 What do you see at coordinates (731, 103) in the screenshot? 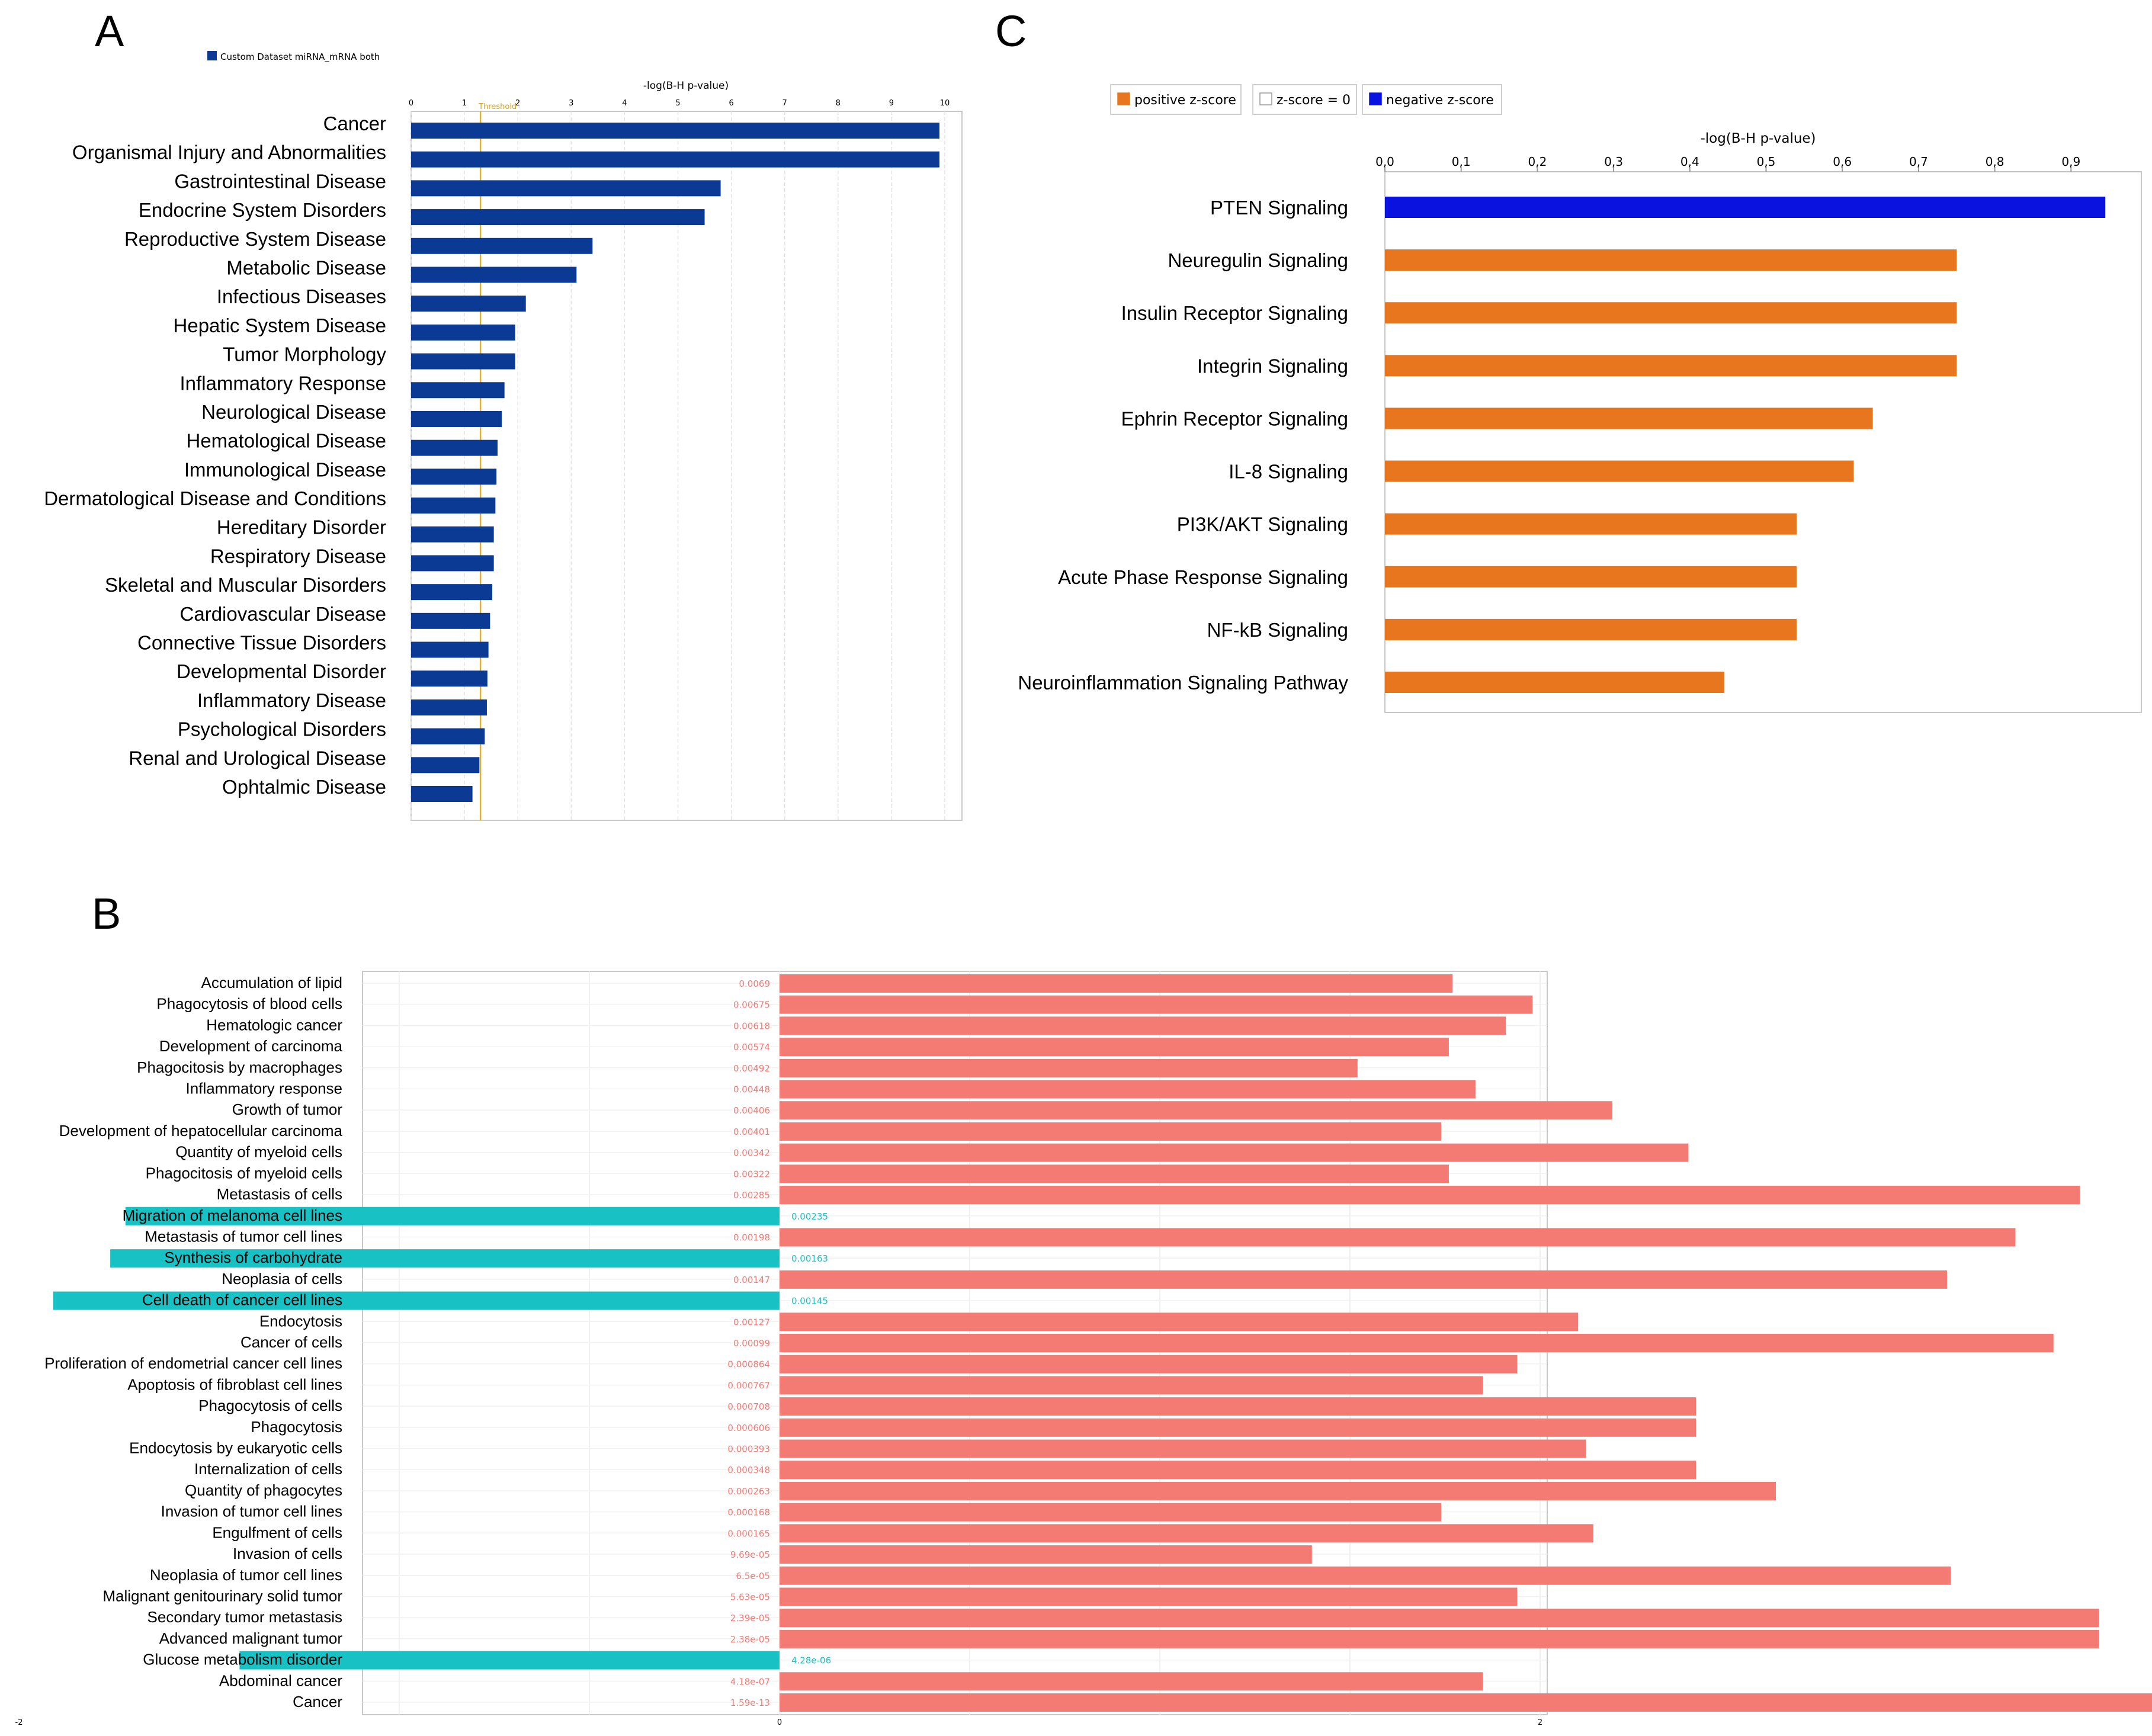
I see `x-tick-label: 6` at bounding box center [731, 103].